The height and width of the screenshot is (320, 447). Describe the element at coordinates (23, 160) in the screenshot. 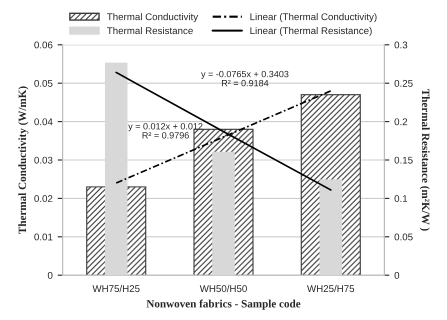

I see `y-axis-title: Thermal Conductivity (W/mK)` at that location.